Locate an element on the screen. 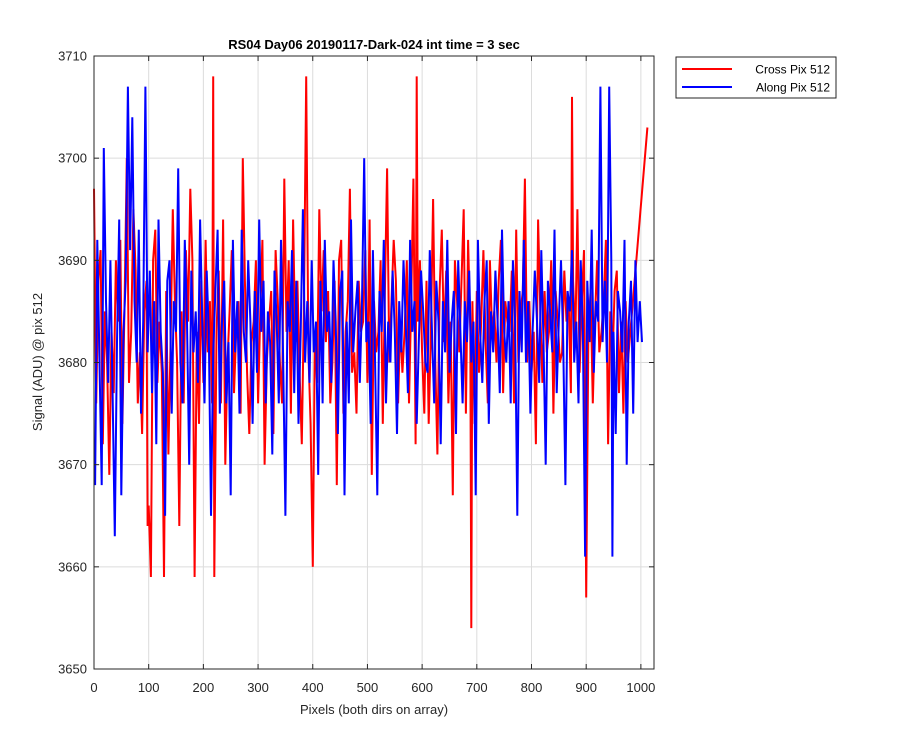  x-tick-label: 200 is located at coordinates (204, 687).